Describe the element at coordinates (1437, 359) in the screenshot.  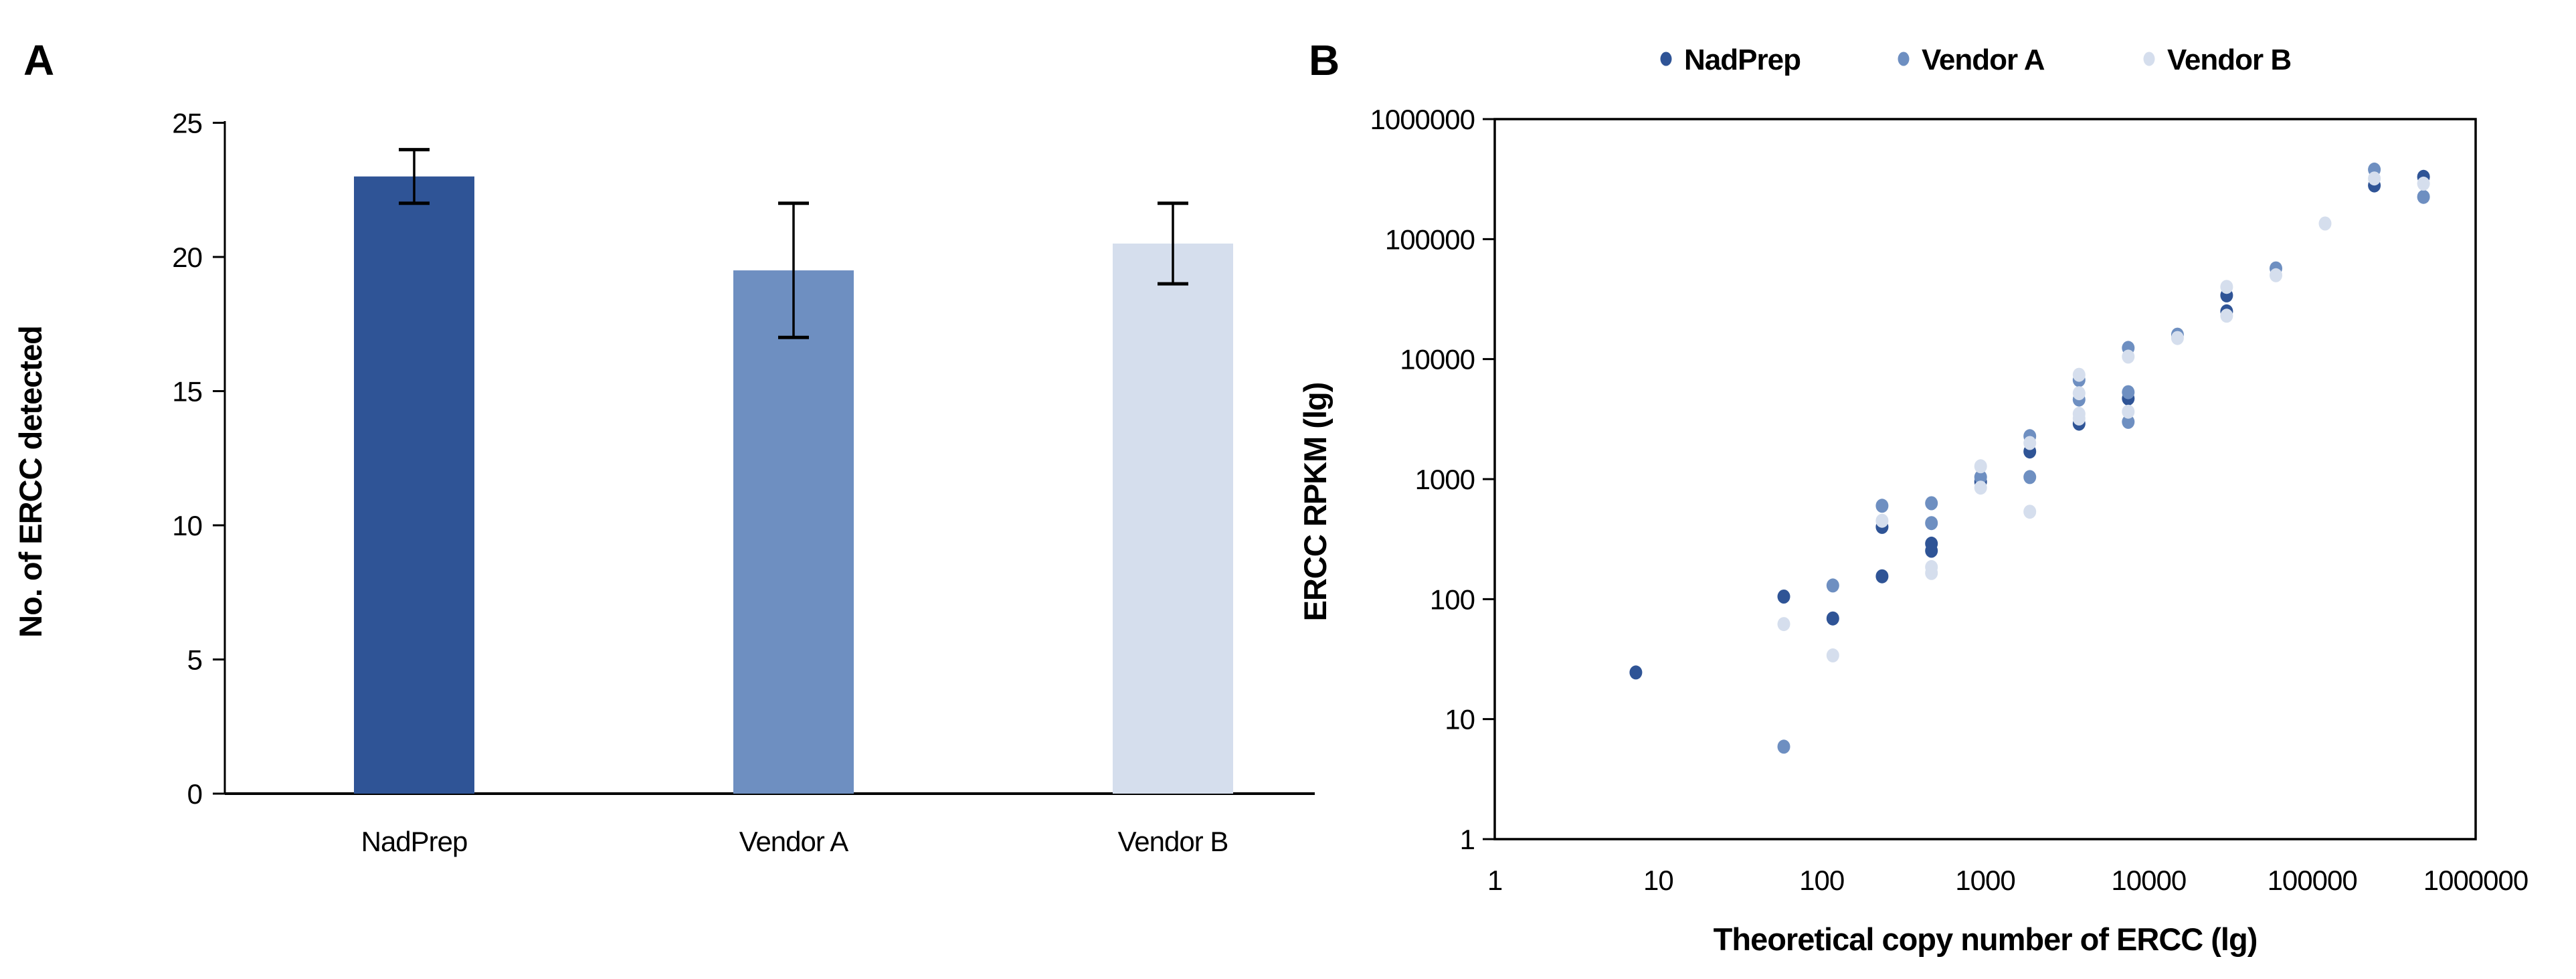
I see `y-axis-tick-label: 10000` at that location.